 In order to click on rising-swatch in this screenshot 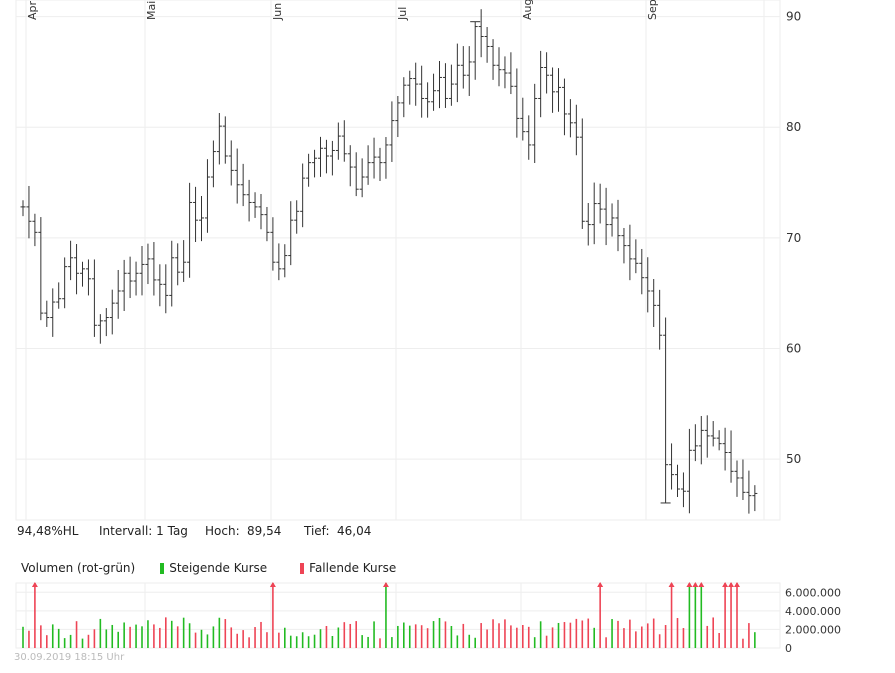, I will do `click(162, 568)`.